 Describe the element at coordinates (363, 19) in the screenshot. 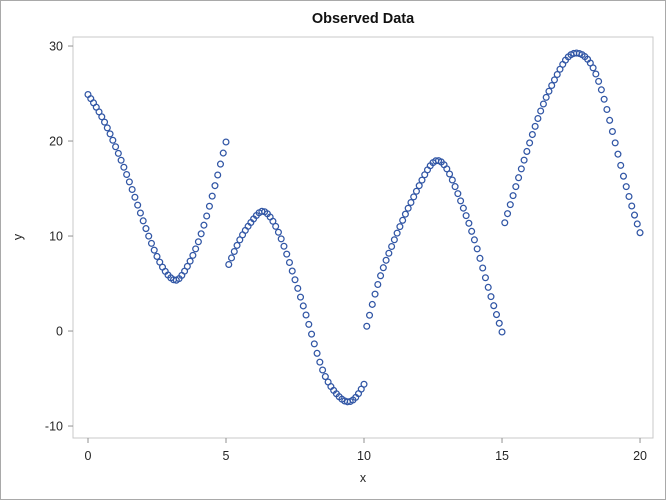

I see `chart-title: Observed Data` at that location.